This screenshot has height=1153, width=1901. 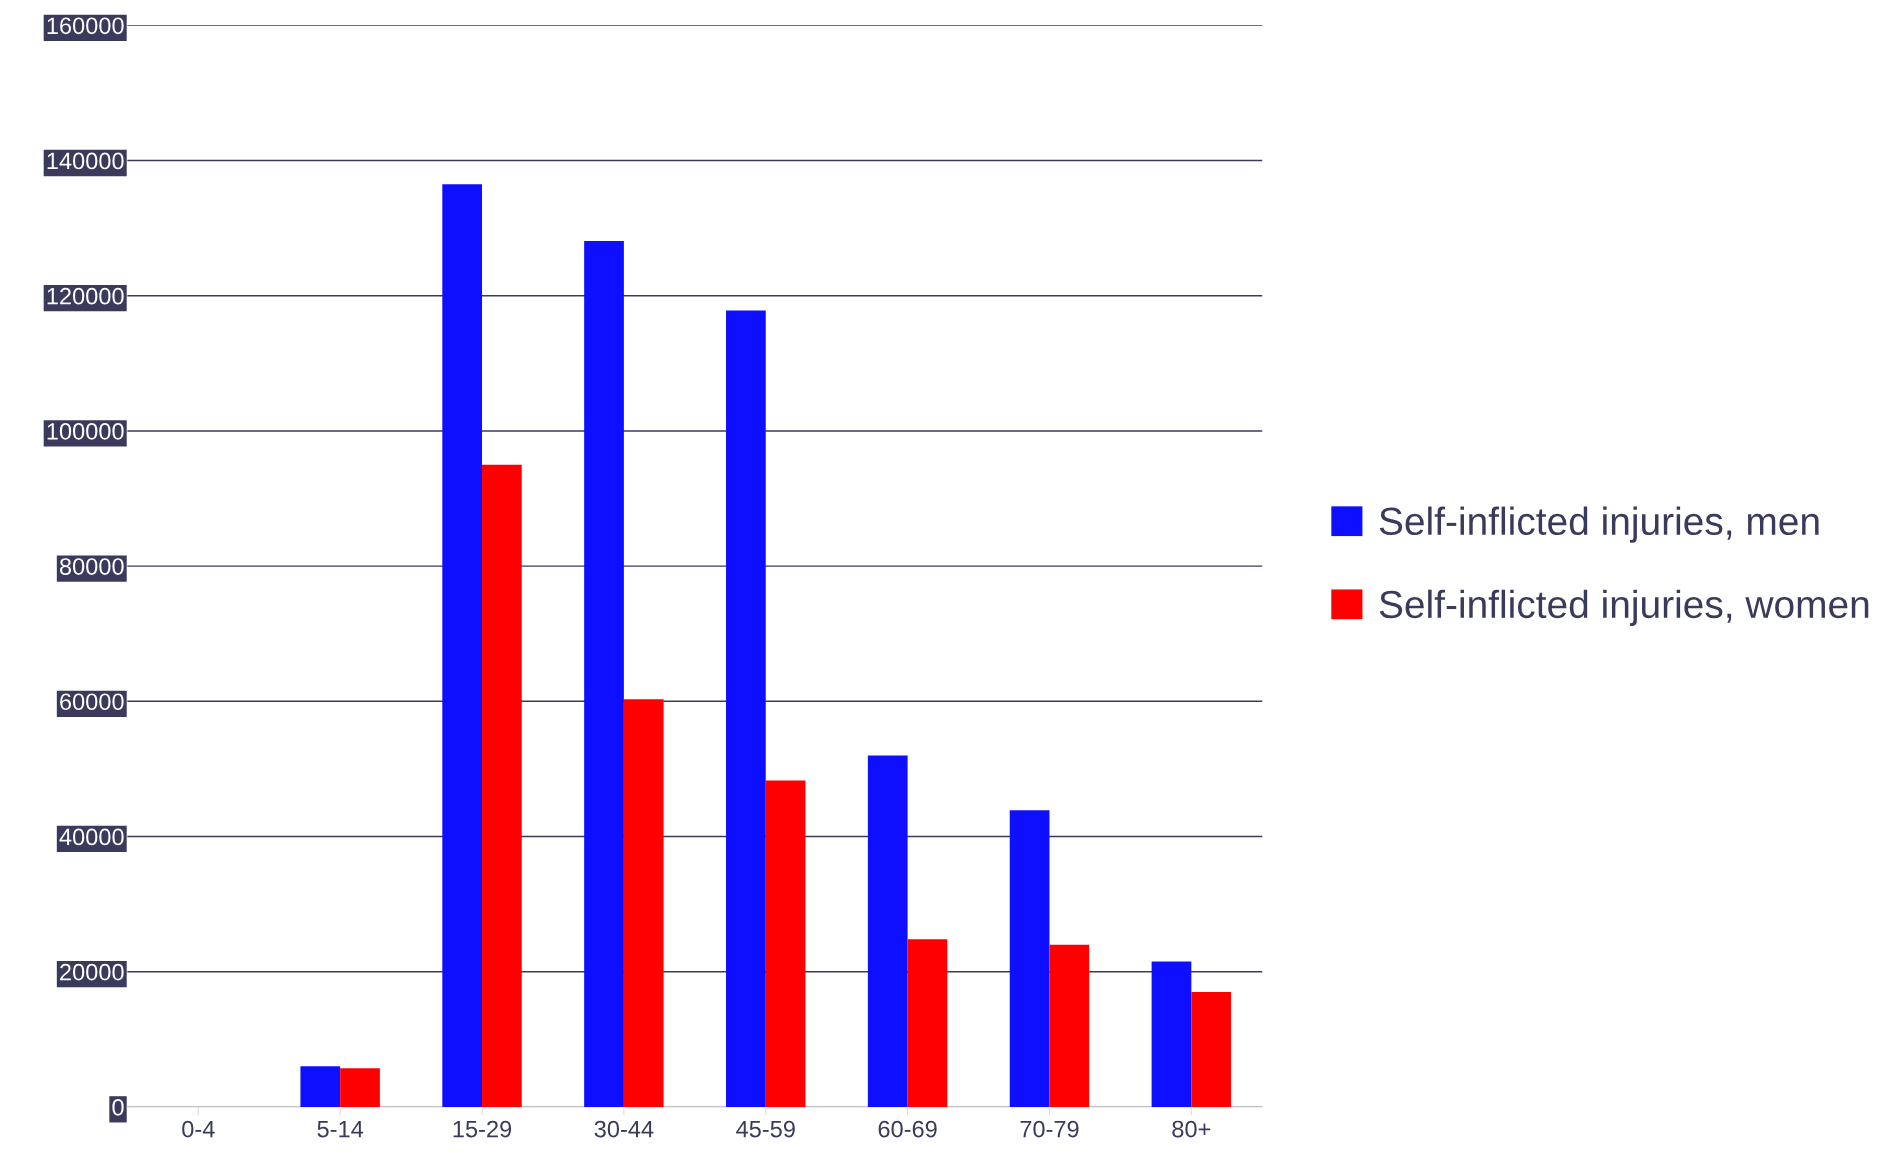 I want to click on x-tick-label: 5-14, so click(x=340, y=1129).